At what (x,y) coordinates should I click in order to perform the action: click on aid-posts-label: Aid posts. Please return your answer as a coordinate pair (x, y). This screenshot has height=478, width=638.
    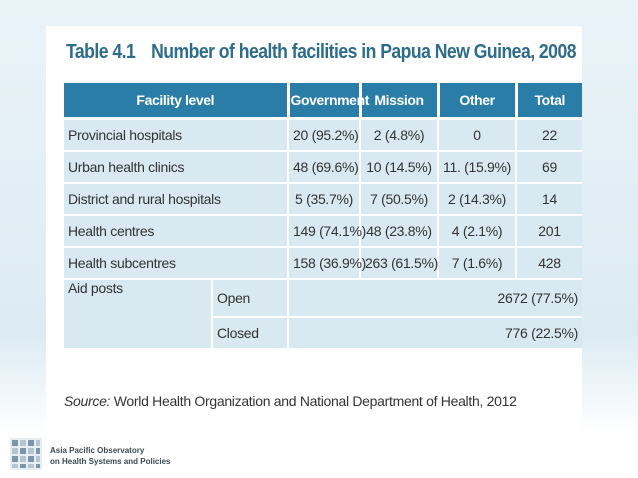
    Looking at the image, I should click on (138, 314).